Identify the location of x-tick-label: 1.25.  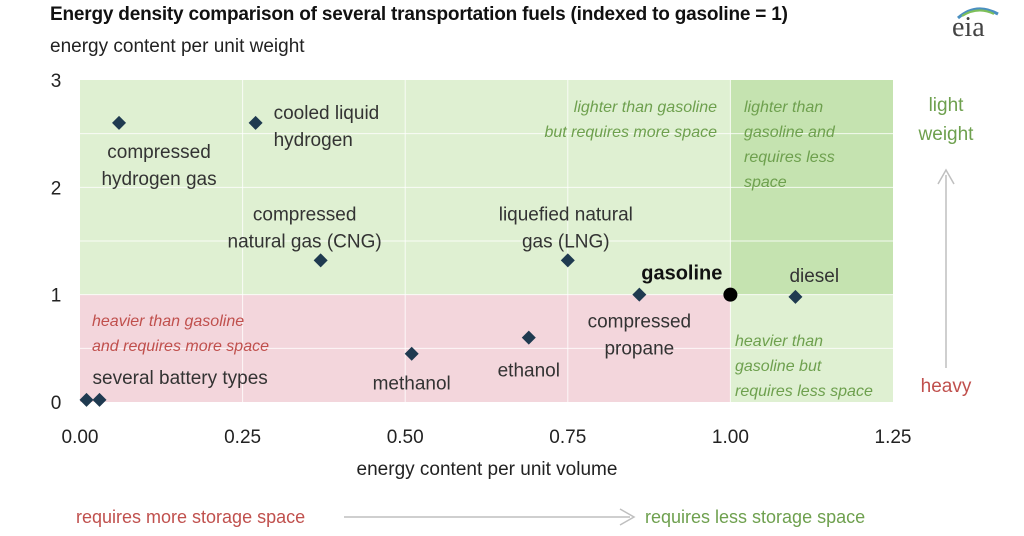
(893, 437).